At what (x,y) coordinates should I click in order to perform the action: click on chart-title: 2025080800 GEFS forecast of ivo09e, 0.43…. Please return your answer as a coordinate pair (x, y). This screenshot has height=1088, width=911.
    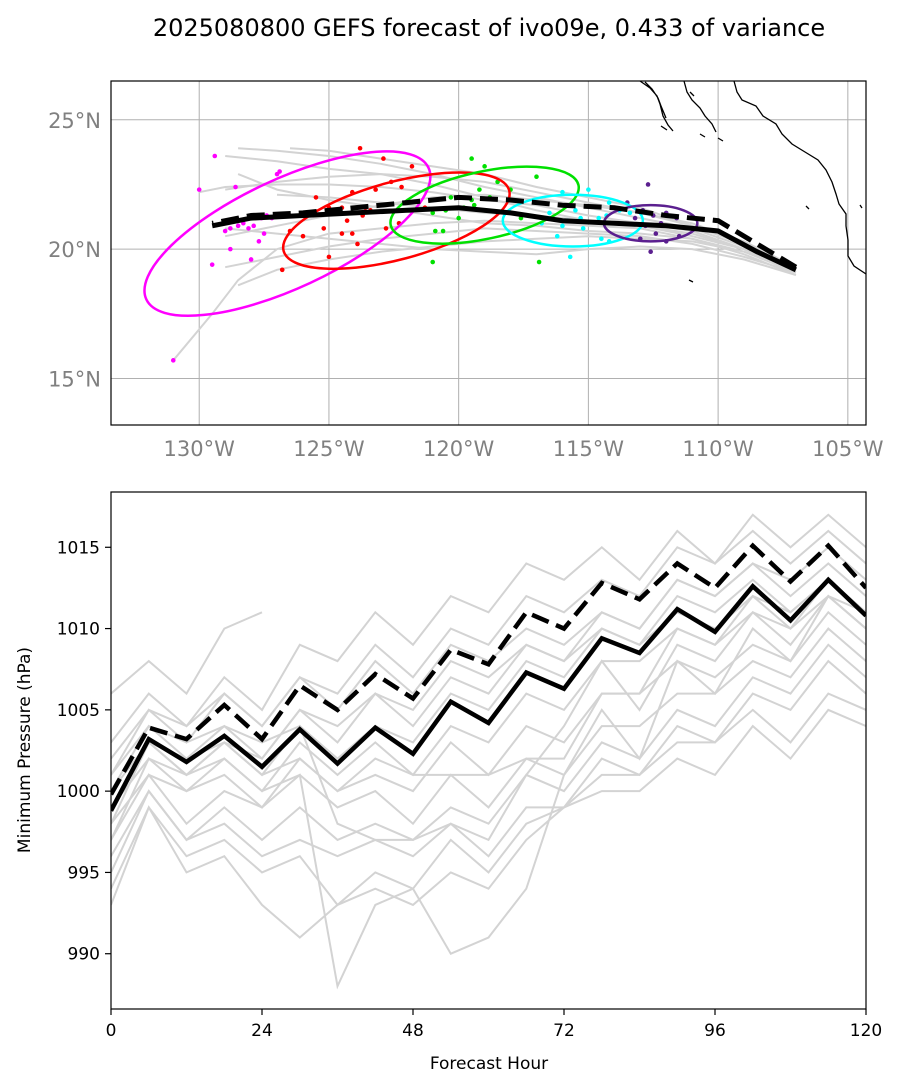
    Looking at the image, I should click on (489, 28).